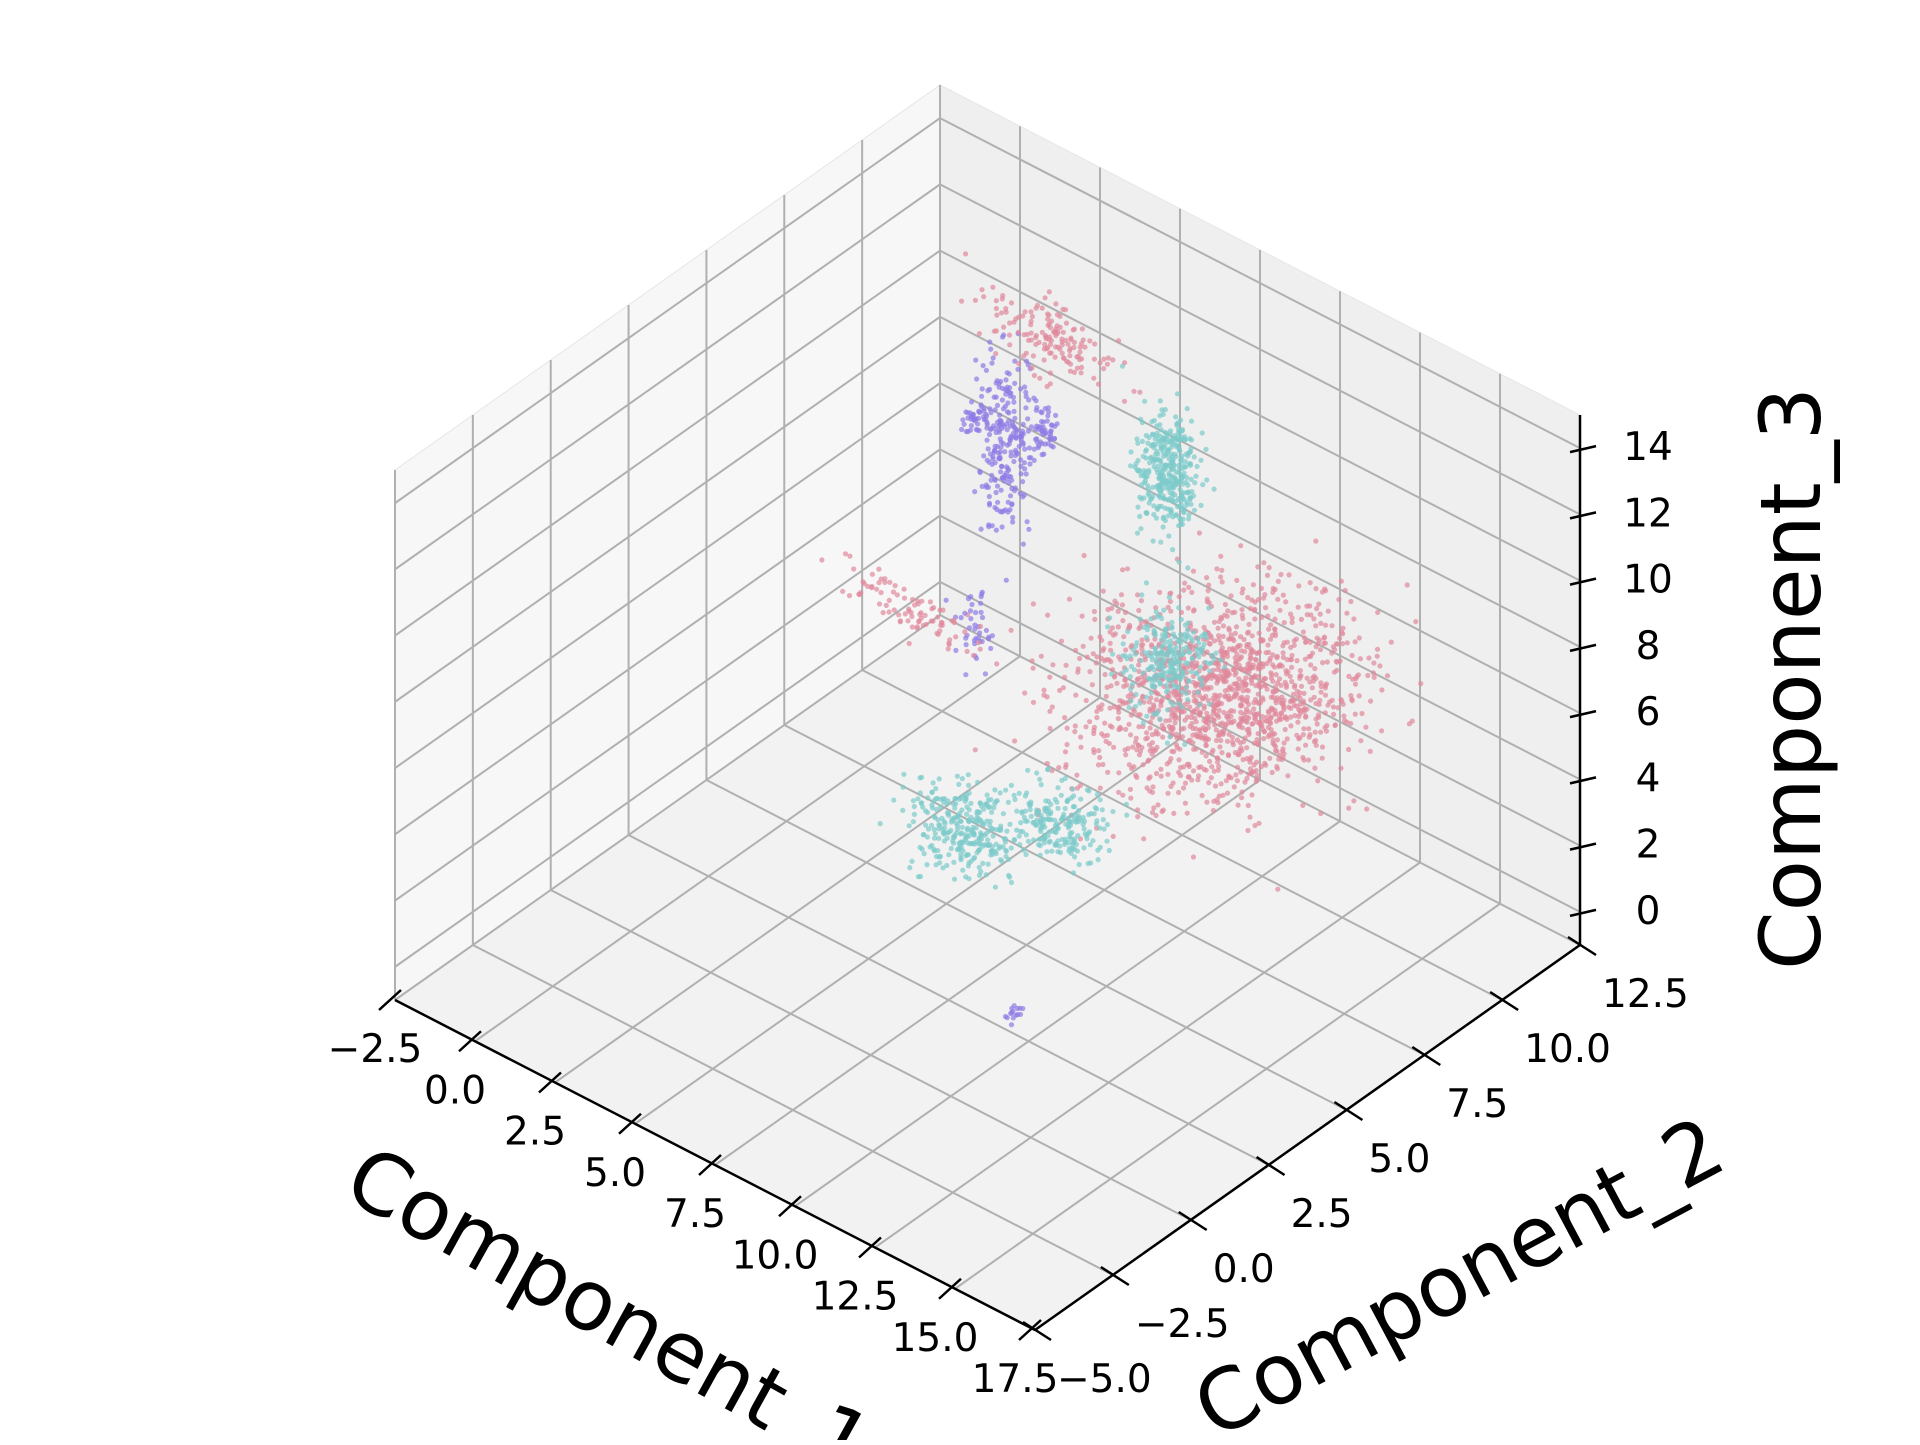  Describe the element at coordinates (793, 1110) in the screenshot. I see `floor-grid-line` at that location.